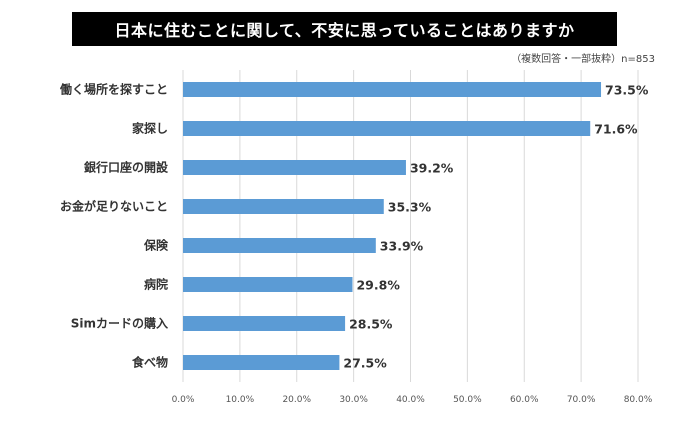 The width and height of the screenshot is (685, 425). Describe the element at coordinates (627, 90) in the screenshot. I see `value-label: 73.5%` at that location.